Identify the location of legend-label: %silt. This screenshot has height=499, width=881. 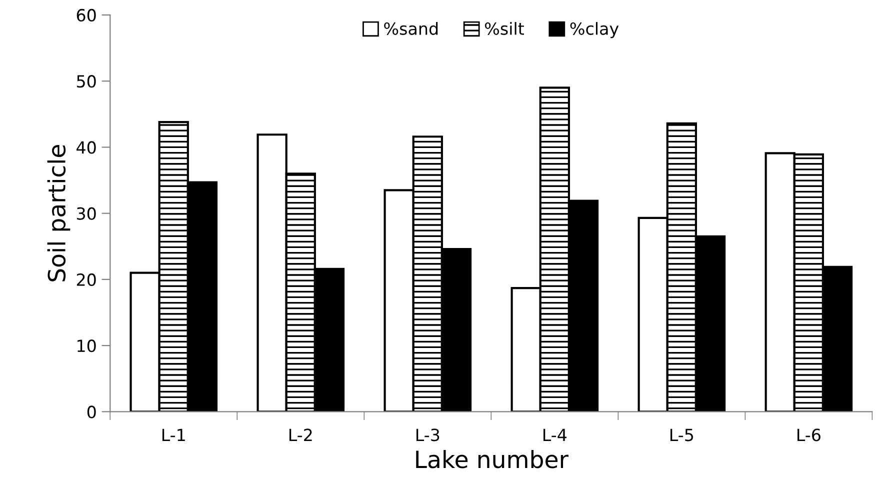
(504, 28).